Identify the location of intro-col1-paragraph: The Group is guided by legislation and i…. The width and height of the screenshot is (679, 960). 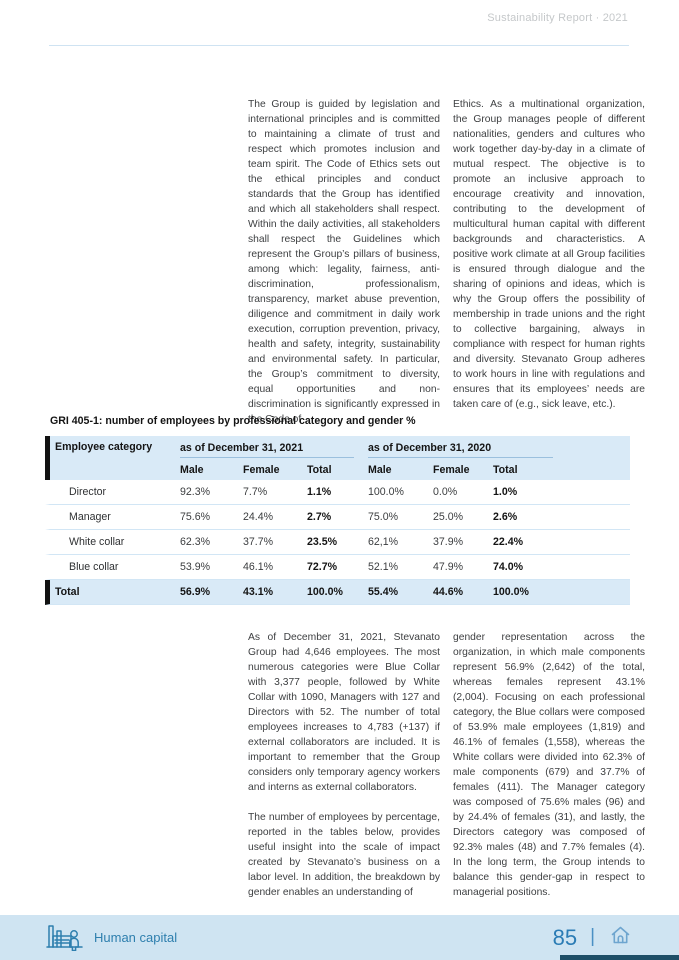
(344, 262).